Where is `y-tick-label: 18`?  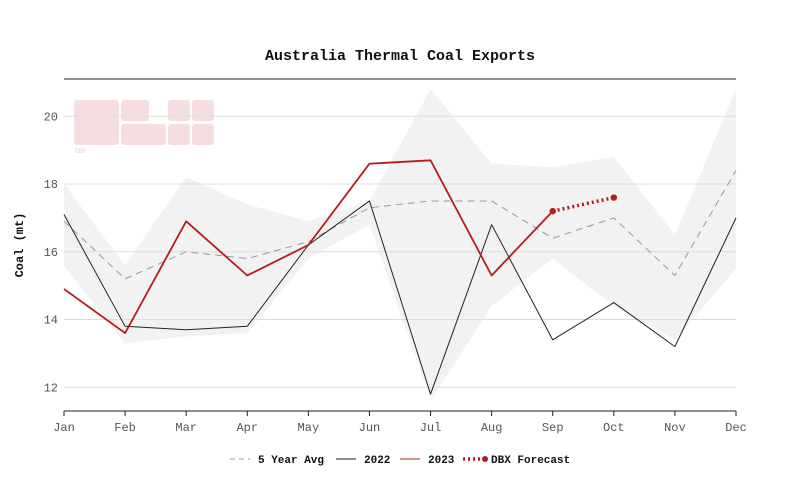
y-tick-label: 18 is located at coordinates (51, 185).